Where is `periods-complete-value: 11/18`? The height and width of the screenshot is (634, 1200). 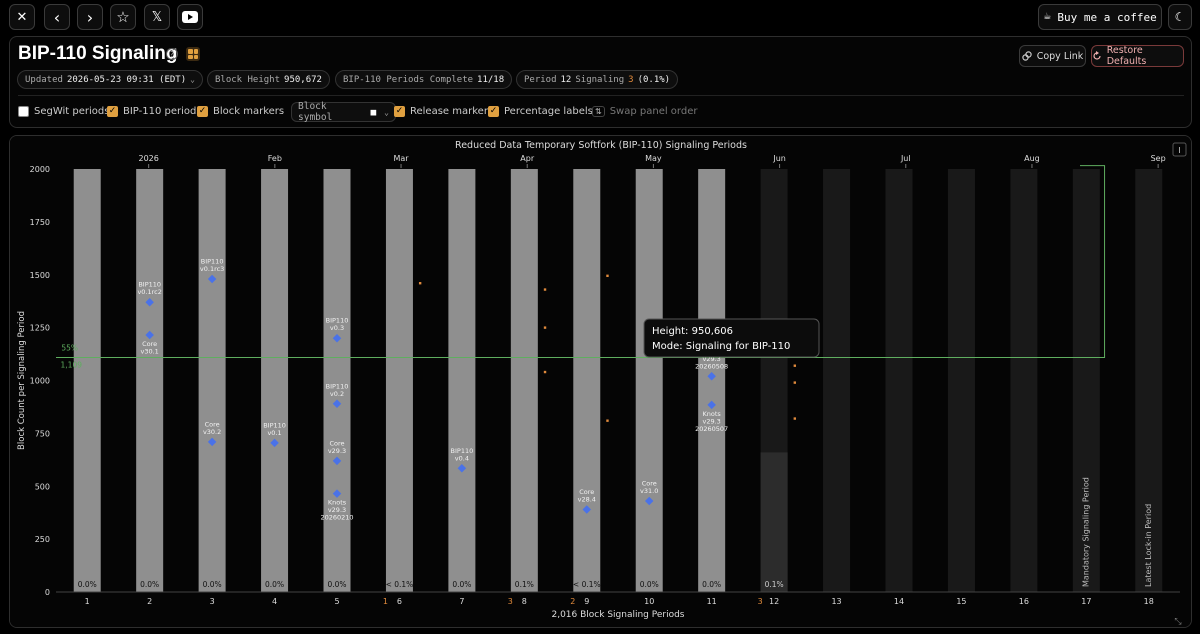
periods-complete-value: 11/18 is located at coordinates (491, 79).